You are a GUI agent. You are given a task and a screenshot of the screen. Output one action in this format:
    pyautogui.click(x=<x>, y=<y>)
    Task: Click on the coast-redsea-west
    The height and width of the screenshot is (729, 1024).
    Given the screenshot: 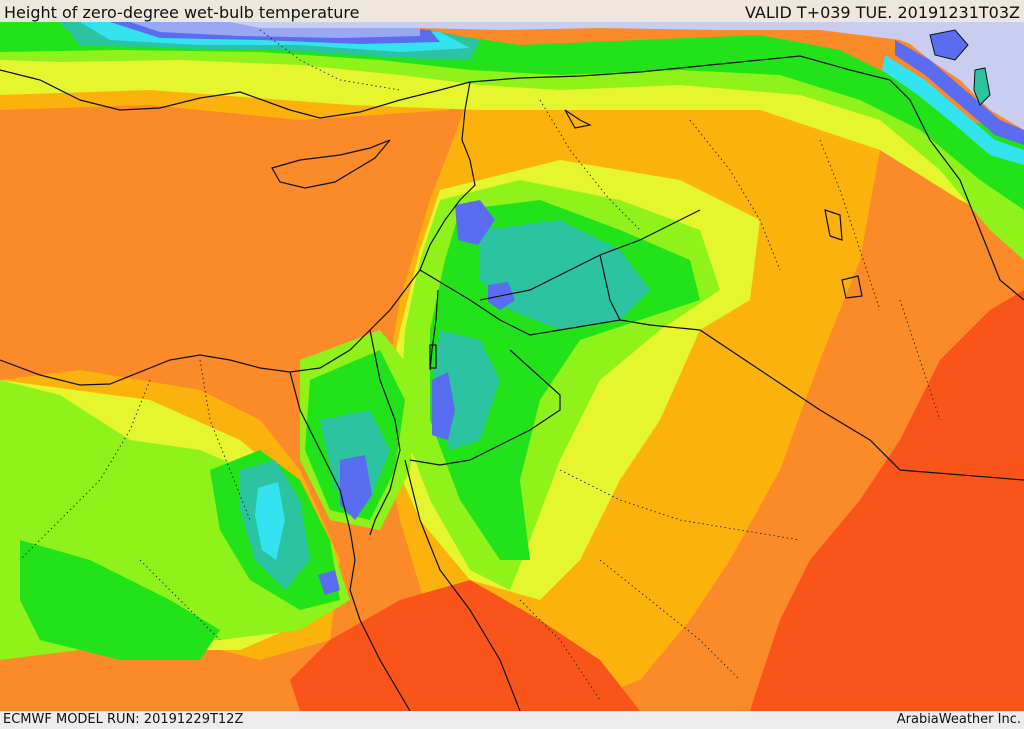 What is the action you would take?
    pyautogui.click(x=350, y=541)
    